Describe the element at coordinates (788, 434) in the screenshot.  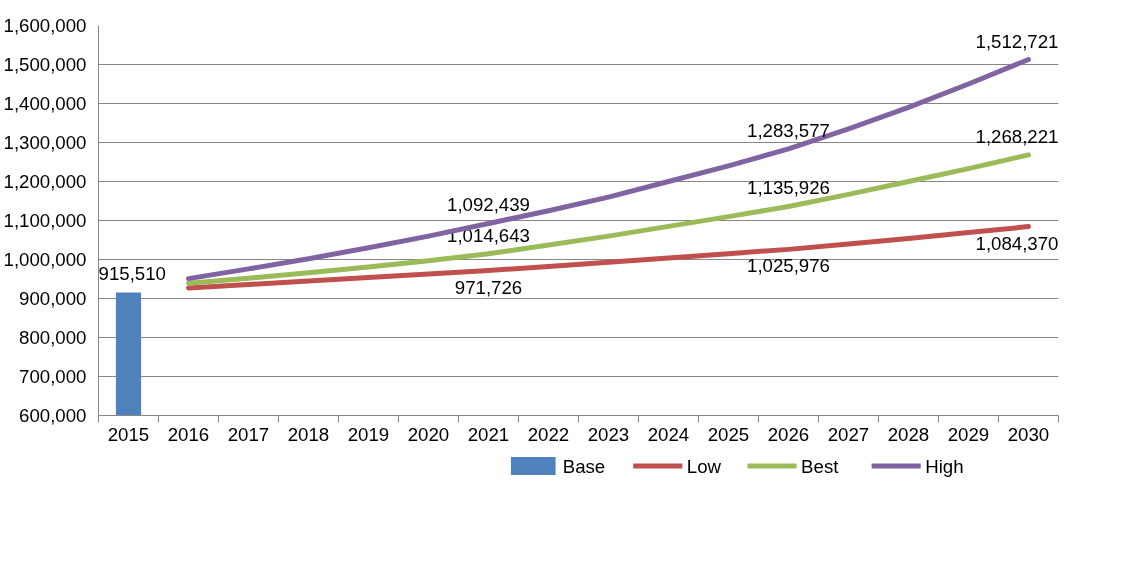
I see `x-tick-label: 2026` at that location.